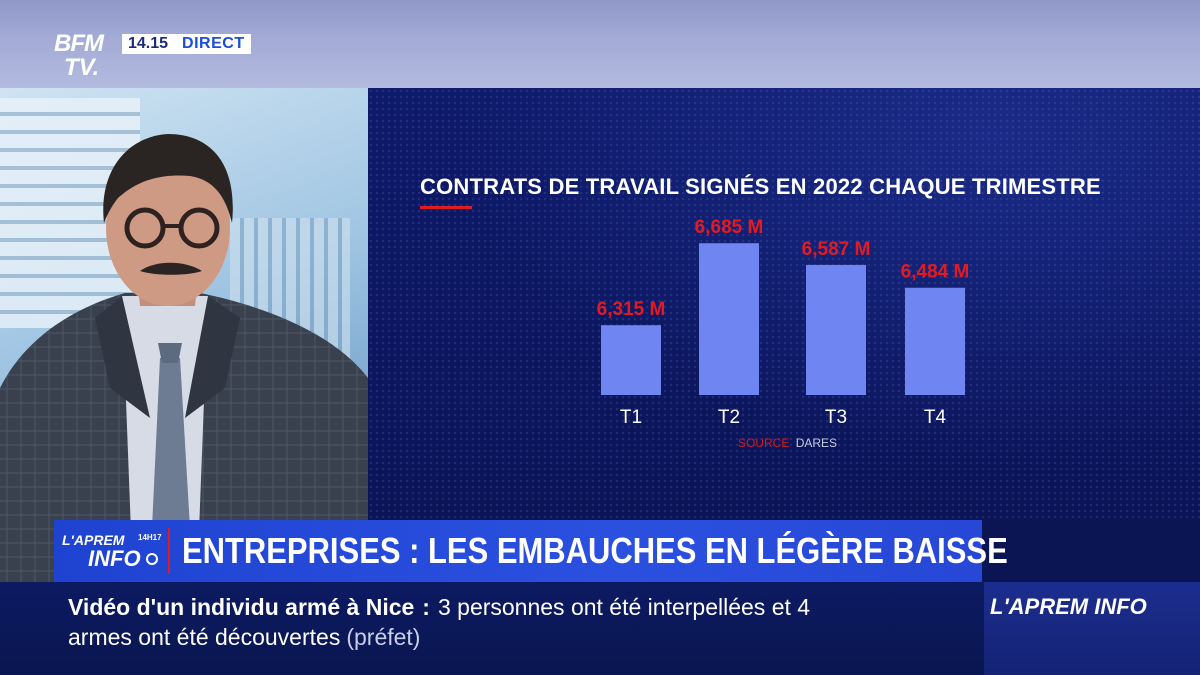 The image size is (1200, 675). Describe the element at coordinates (935, 417) in the screenshot. I see `x-tick-t4: T4` at that location.